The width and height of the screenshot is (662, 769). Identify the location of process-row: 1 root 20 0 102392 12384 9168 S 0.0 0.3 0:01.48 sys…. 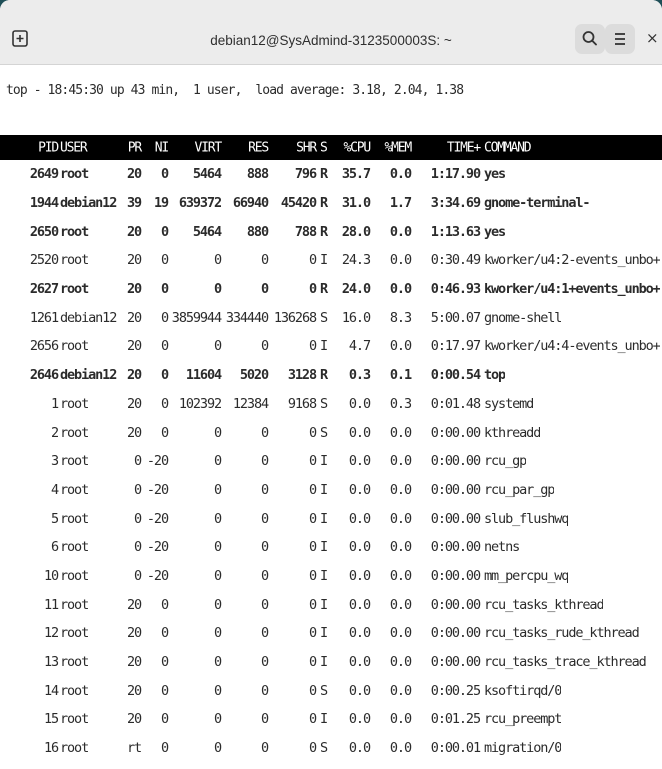
(331, 404).